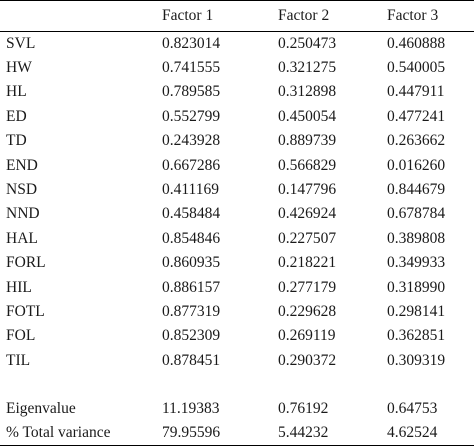 The image size is (474, 446). I want to click on header-factor-2: Factor 2, so click(304, 15).